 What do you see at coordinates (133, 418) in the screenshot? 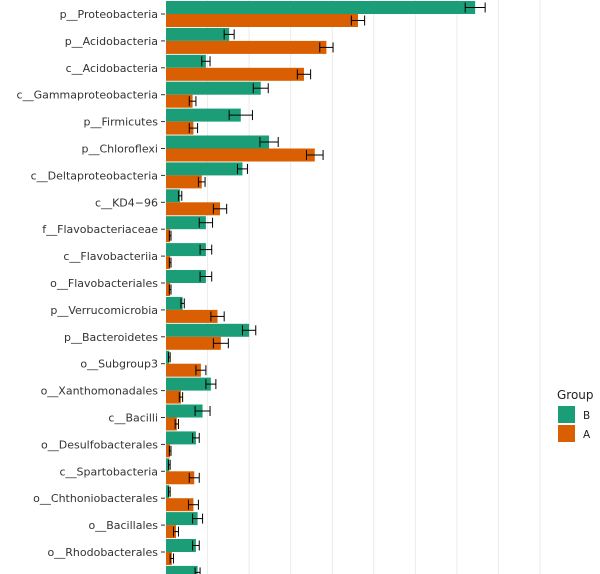
I see `y-tick-label: c__Bacilli` at bounding box center [133, 418].